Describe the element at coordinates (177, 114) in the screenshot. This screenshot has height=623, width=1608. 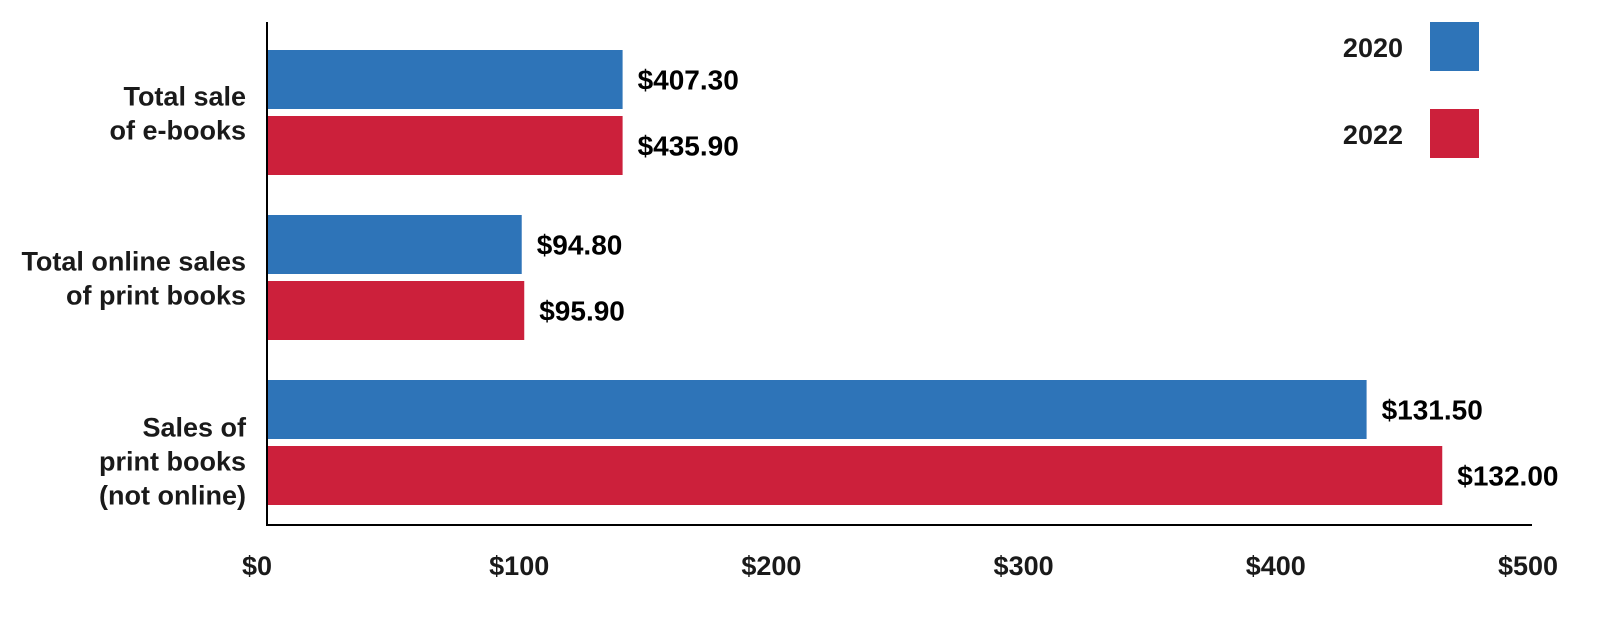
I see `category-label-1: Total sale of e-books` at that location.